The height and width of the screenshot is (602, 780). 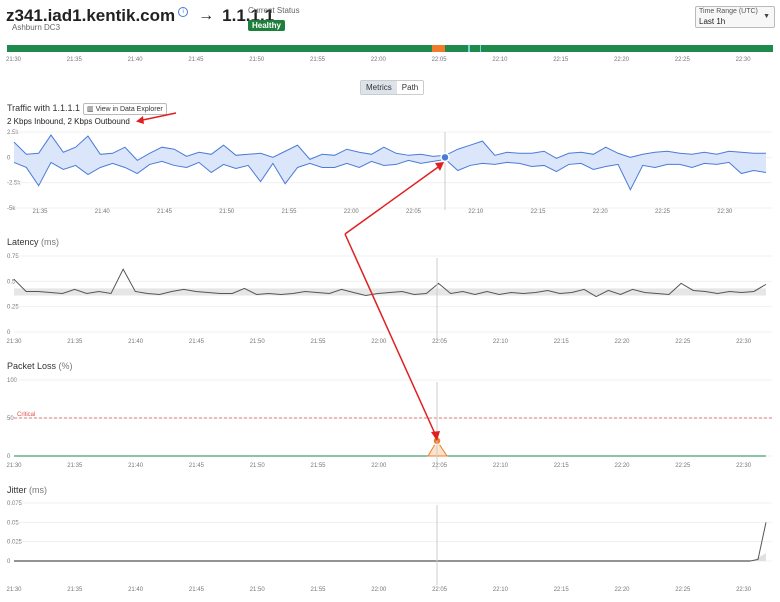 I want to click on status-badge: Healthy, so click(x=266, y=25).